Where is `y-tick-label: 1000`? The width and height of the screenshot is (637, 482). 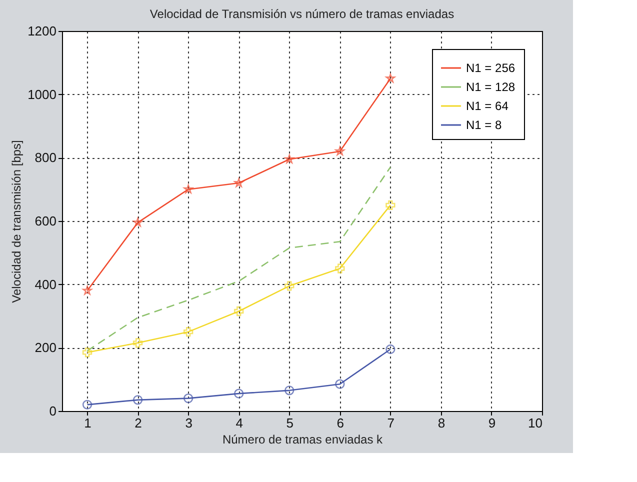 y-tick-label: 1000 is located at coordinates (42, 94).